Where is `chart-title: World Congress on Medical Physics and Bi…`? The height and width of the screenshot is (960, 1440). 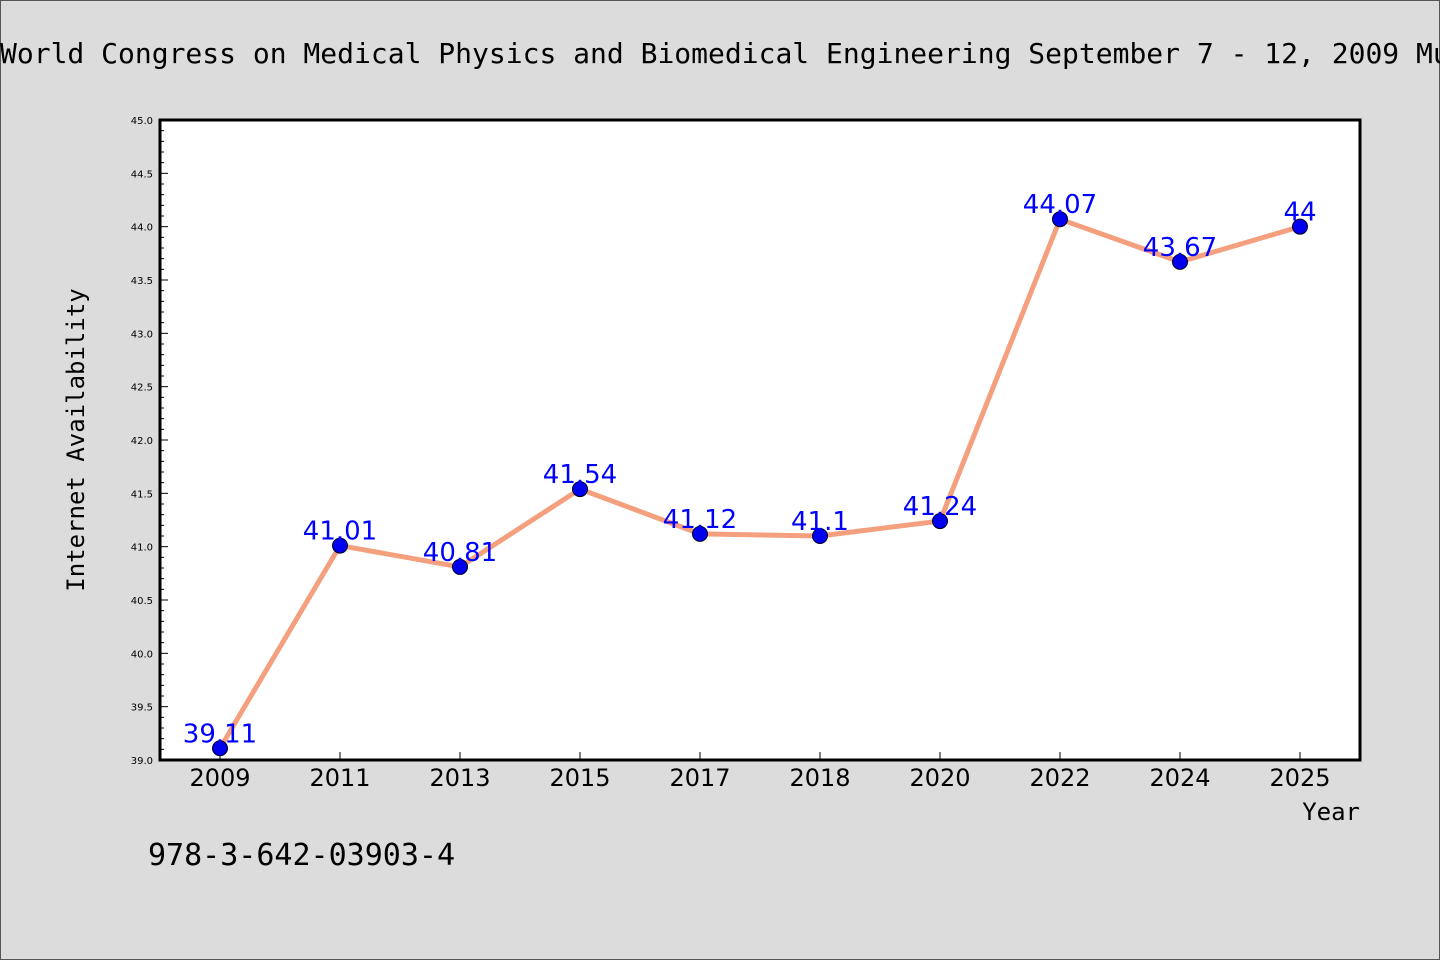 chart-title: World Congress on Medical Physics and Bi… is located at coordinates (720, 53).